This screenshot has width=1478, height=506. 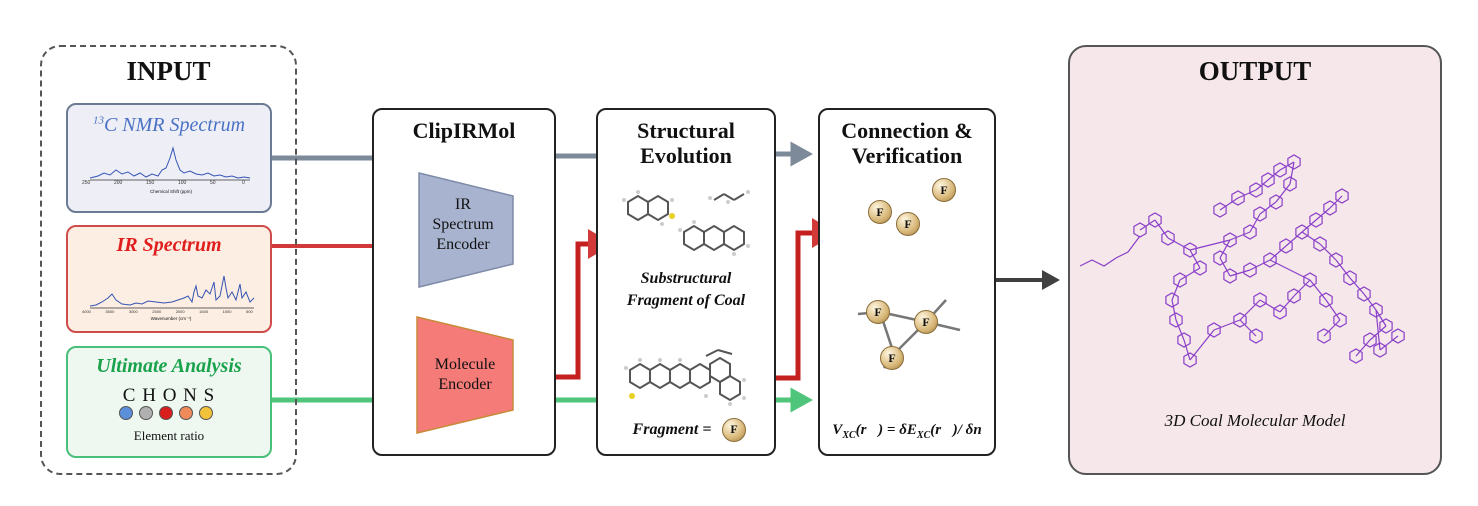 What do you see at coordinates (1110, 251) in the screenshot?
I see `molecule-side-chain` at bounding box center [1110, 251].